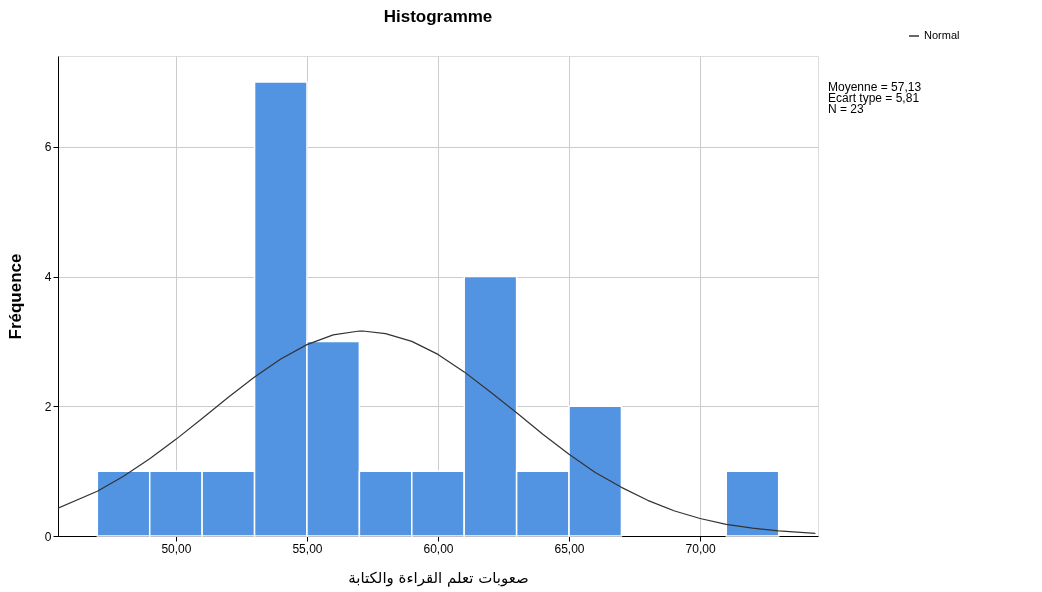  What do you see at coordinates (48, 277) in the screenshot?
I see `y-tick-label: 4` at bounding box center [48, 277].